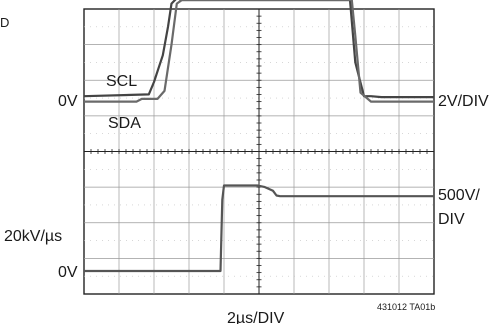 Image resolution: width=504 pixels, height=324 pixels. What do you see at coordinates (256, 317) in the screenshot?
I see `x-axis-label: 2µs/DIV` at bounding box center [256, 317].